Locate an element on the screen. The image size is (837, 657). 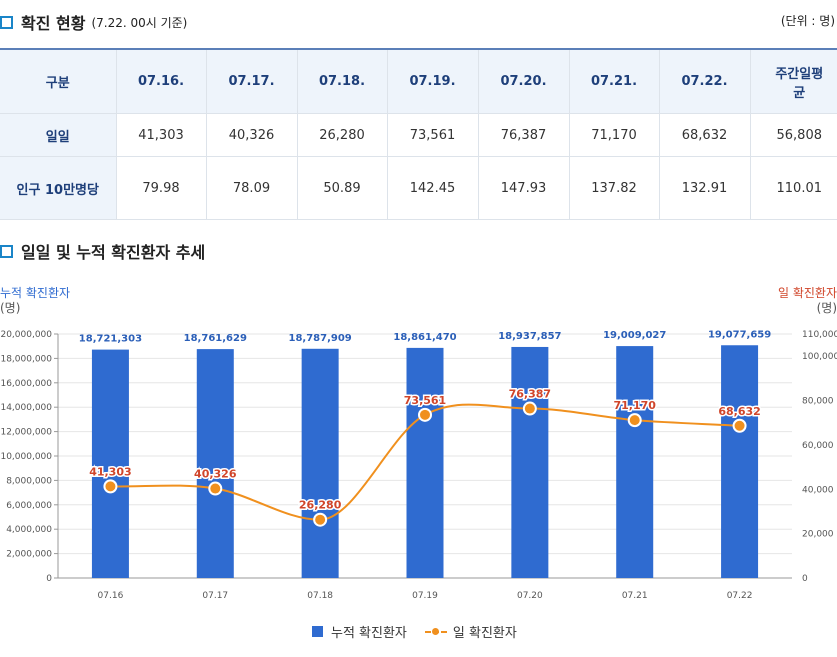
right-tick-label: 20,000 is located at coordinates (818, 535).